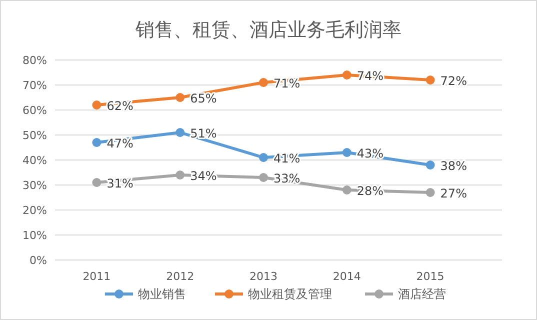 The height and width of the screenshot is (320, 537). I want to click on x-tick-label: 2011, so click(96, 276).